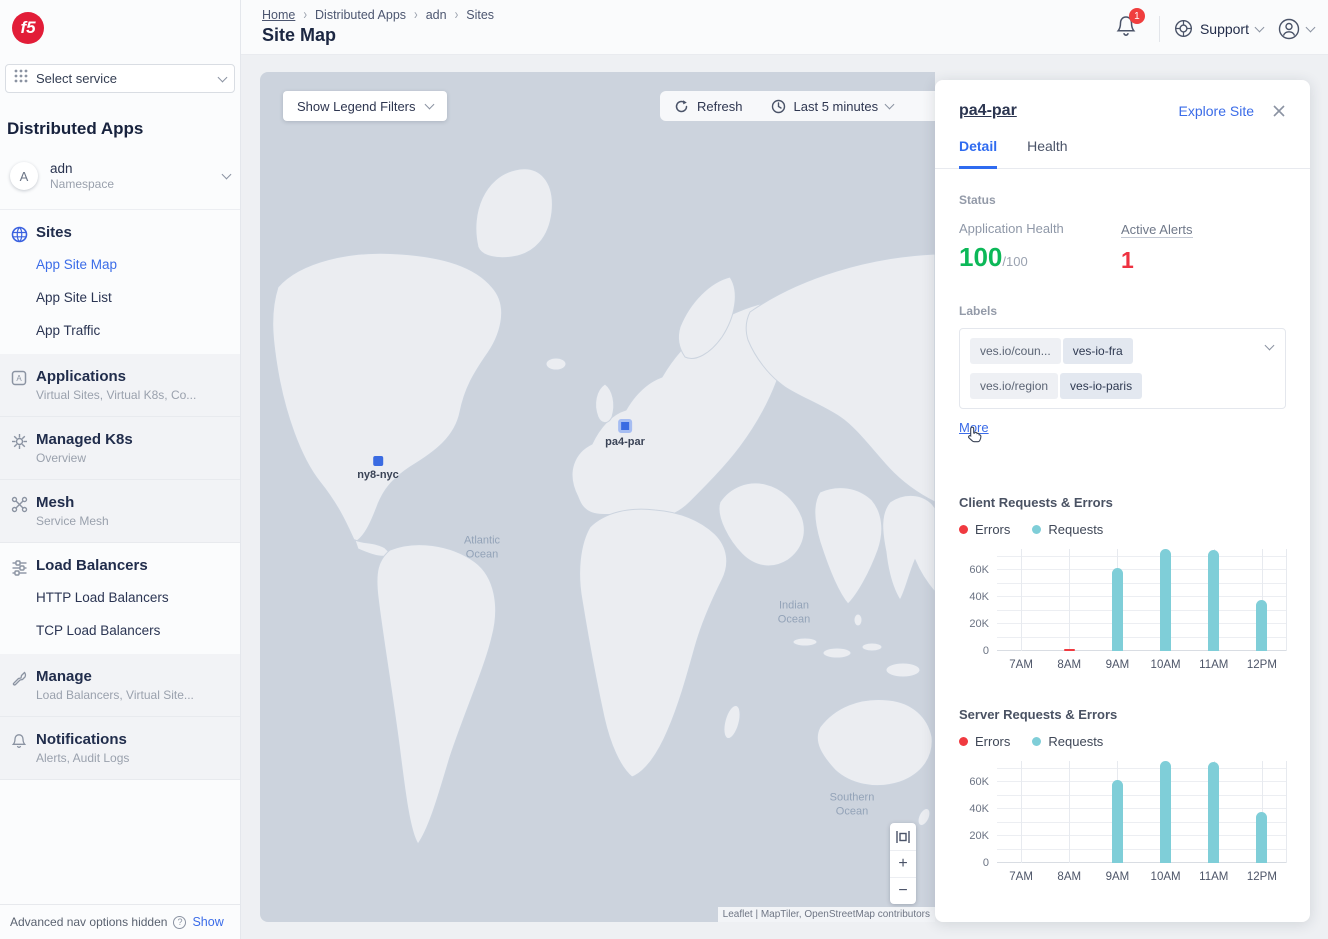  What do you see at coordinates (988, 110) in the screenshot?
I see `site-title-link: pa4-par` at bounding box center [988, 110].